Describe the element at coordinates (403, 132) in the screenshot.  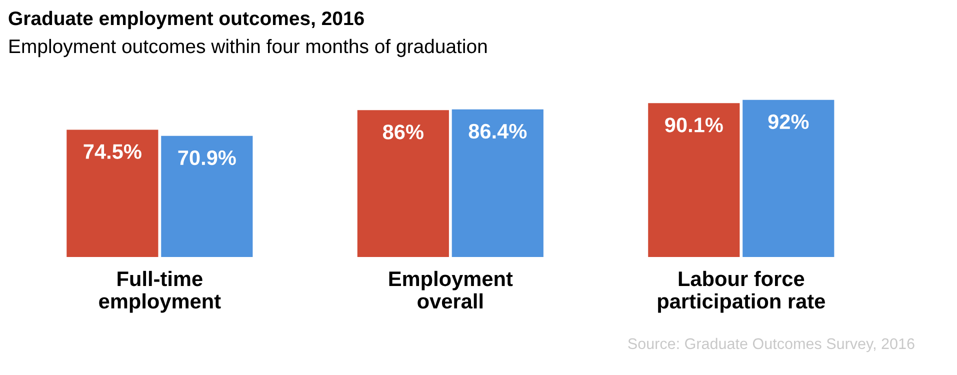
I see `data-label: 86%` at that location.